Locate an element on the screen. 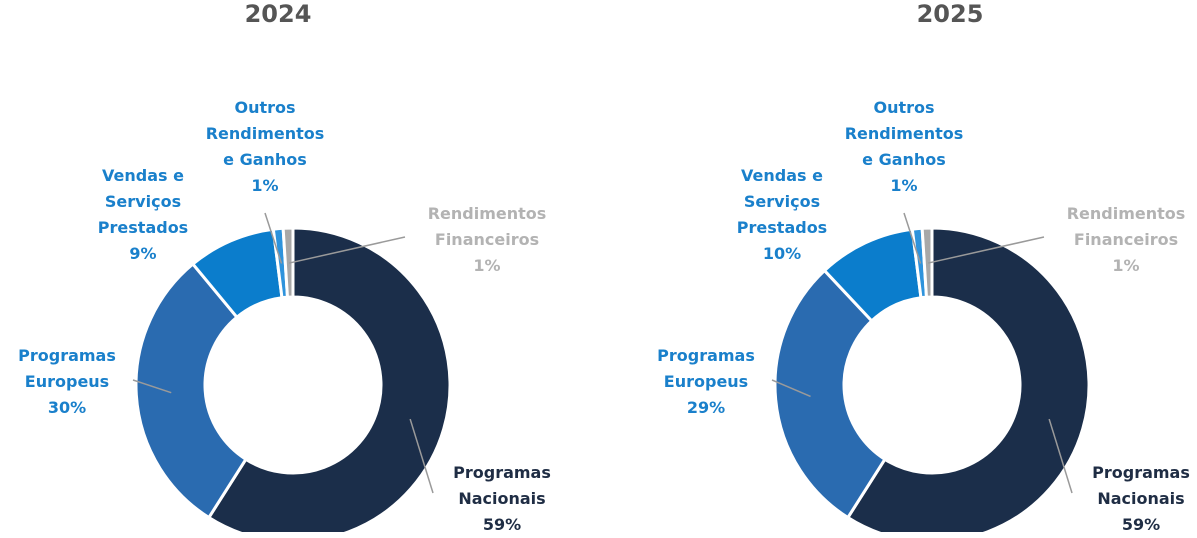 This screenshot has height=538, width=1197. slice-label: Vendas e Serviços Prestados 9% is located at coordinates (143, 215).